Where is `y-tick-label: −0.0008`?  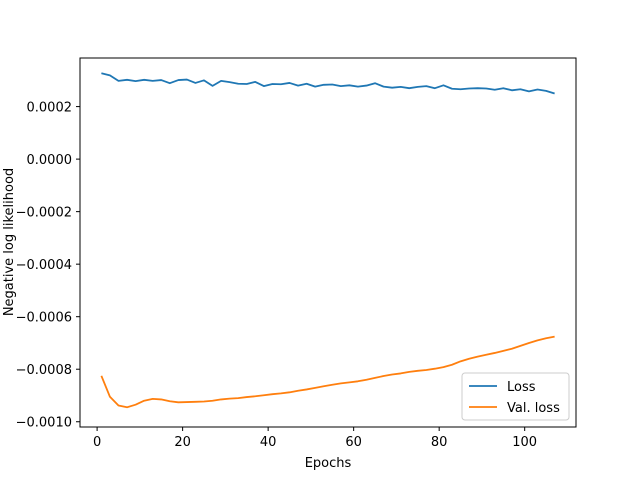 y-tick-label: −0.0008 is located at coordinates (44, 370).